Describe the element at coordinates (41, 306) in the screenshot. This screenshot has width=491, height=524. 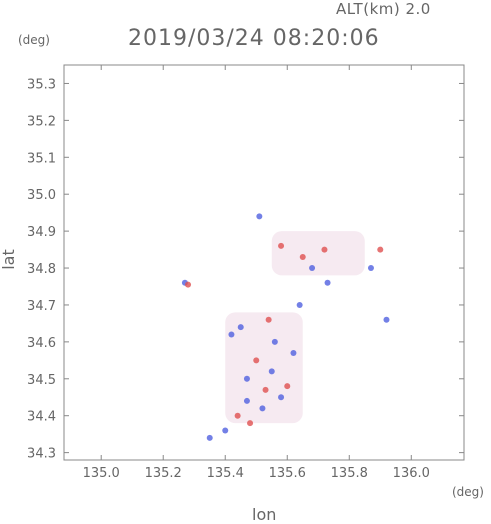
I see `y-tick-label: 34.7` at that location.